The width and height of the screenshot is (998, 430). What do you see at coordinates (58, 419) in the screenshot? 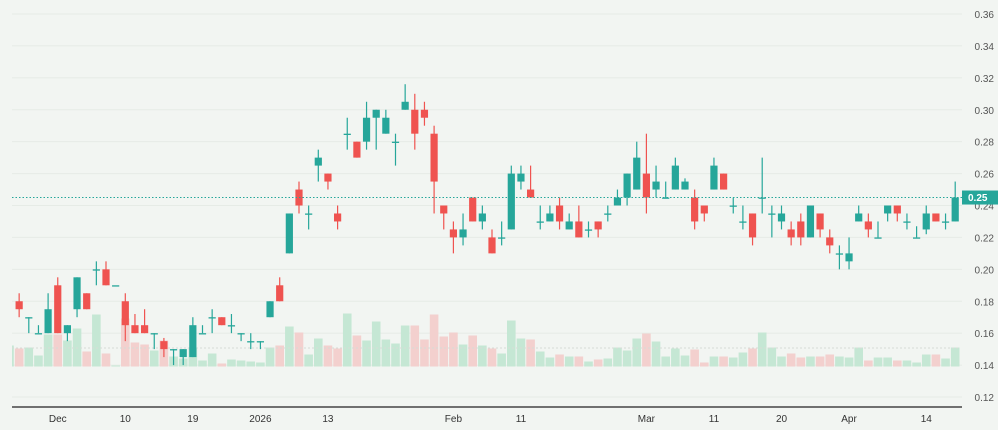
I see `x-tick-label: Dec` at bounding box center [58, 419].